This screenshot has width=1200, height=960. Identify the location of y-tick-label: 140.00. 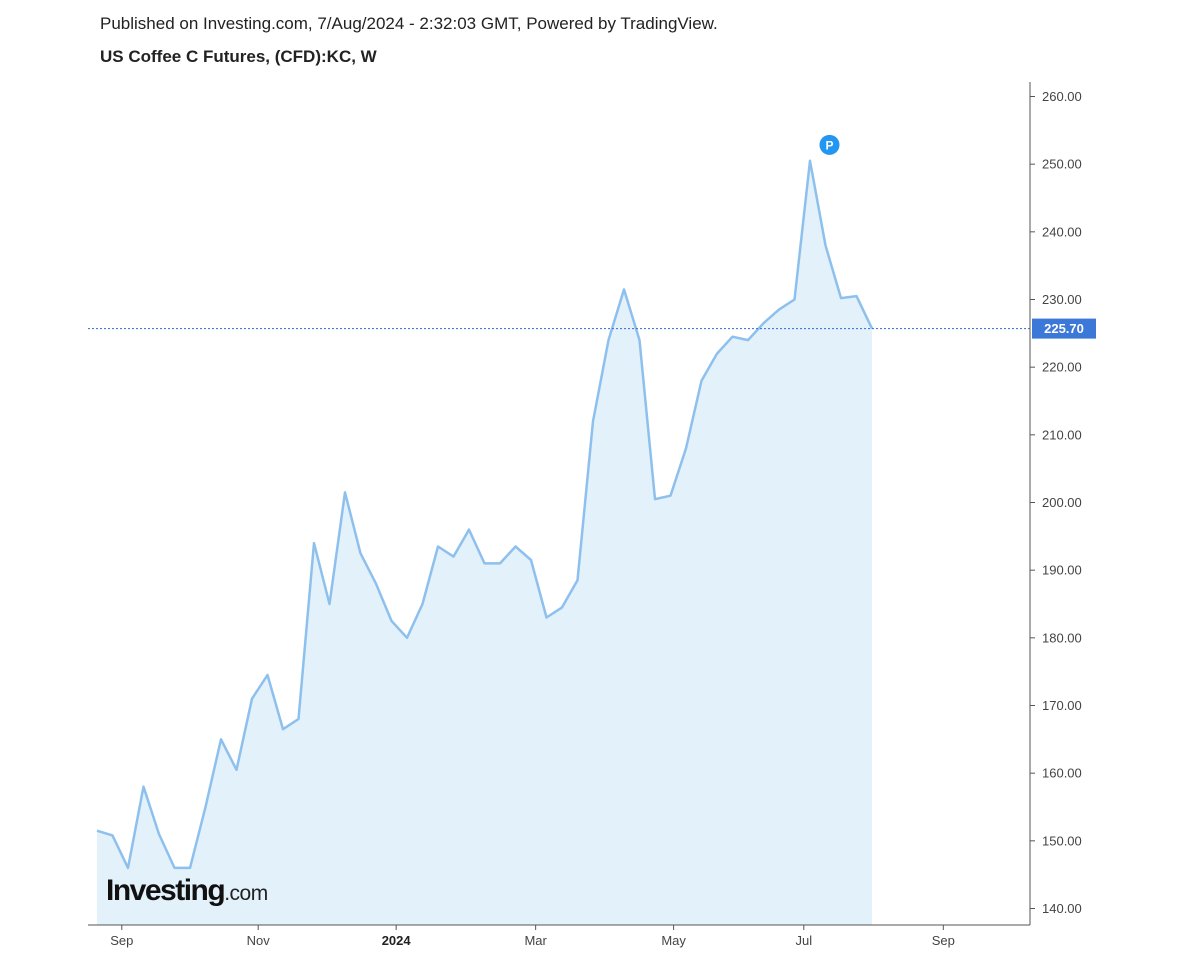
(1062, 908).